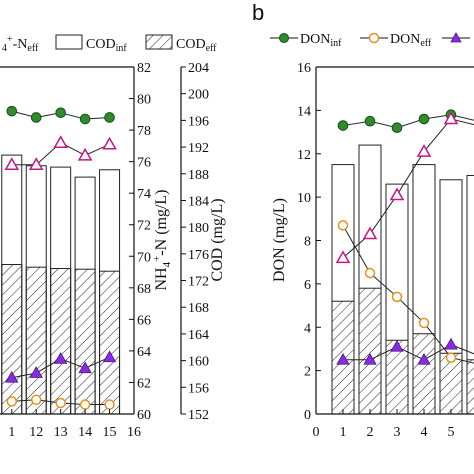  What do you see at coordinates (159, 42) in the screenshot?
I see `legend-swatch-cod-eff` at bounding box center [159, 42].